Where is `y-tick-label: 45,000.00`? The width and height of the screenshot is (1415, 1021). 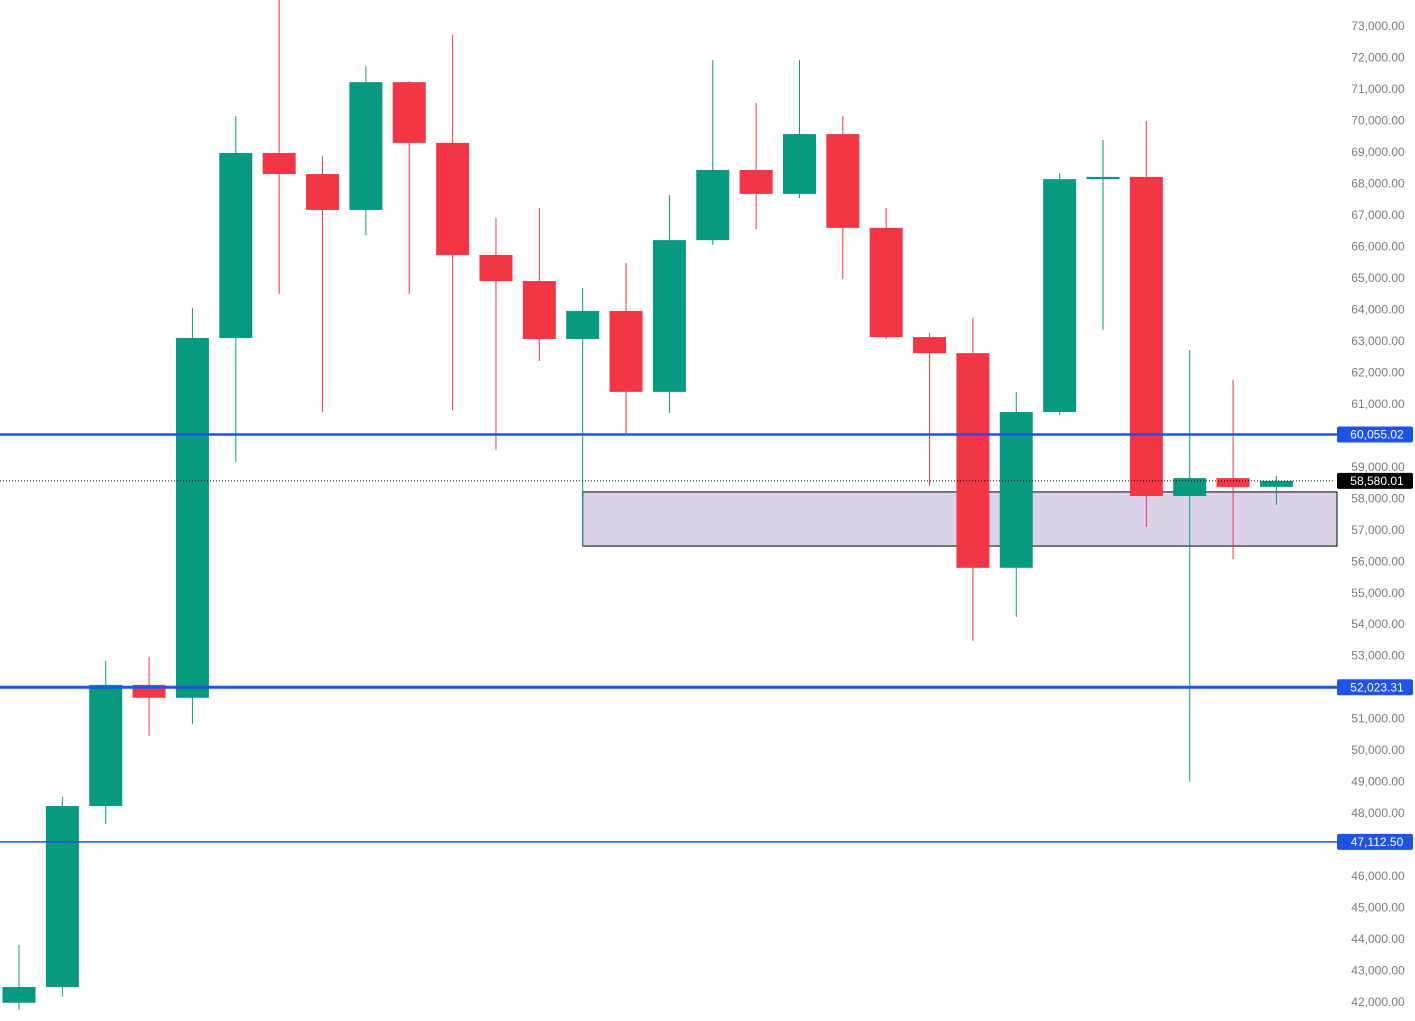
y-tick-label: 45,000.00 is located at coordinates (1378, 907).